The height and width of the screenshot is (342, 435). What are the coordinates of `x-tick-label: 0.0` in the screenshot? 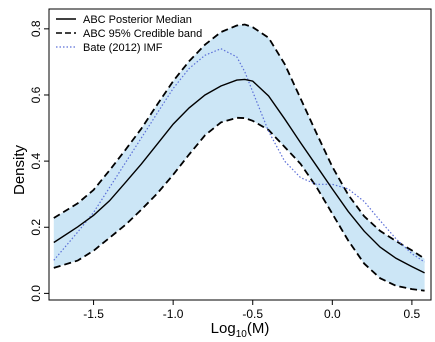 It's located at (332, 314).